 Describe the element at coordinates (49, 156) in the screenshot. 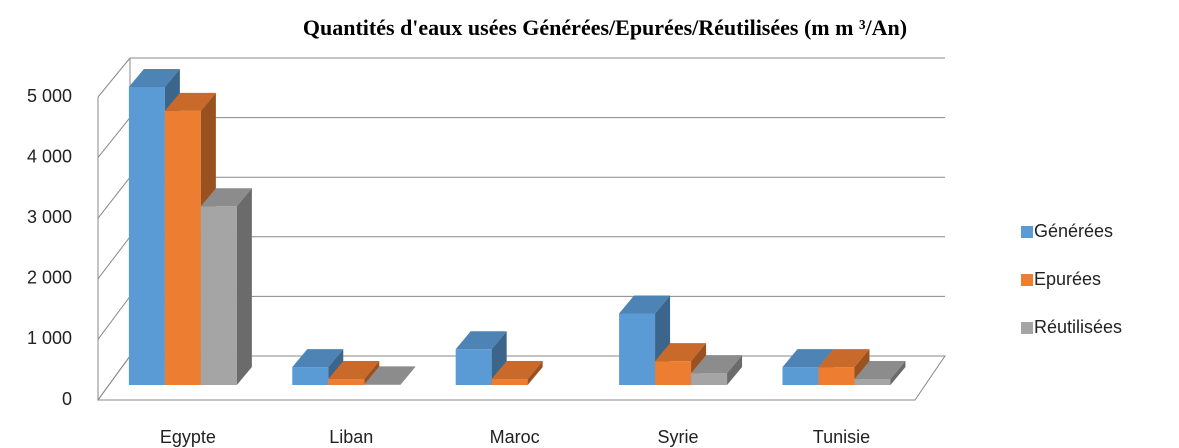

I see `y-tick-label: 4 000` at that location.